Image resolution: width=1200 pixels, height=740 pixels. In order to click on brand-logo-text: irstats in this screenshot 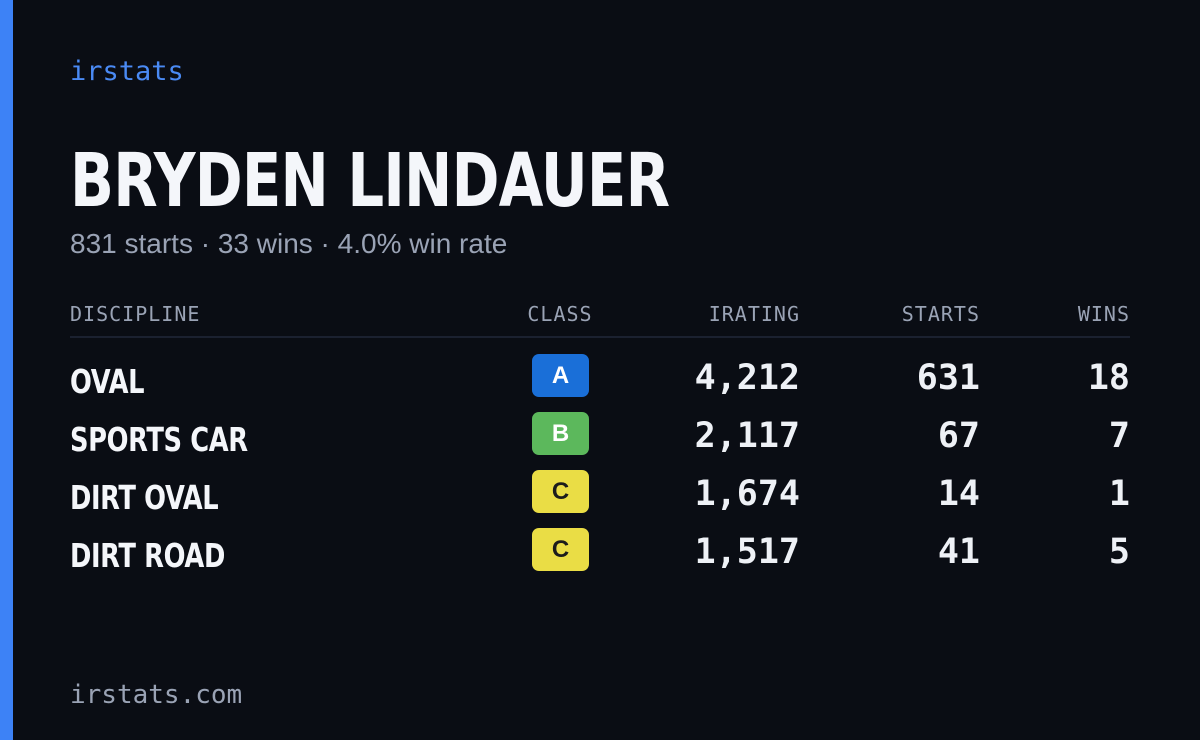, I will do `click(127, 71)`.